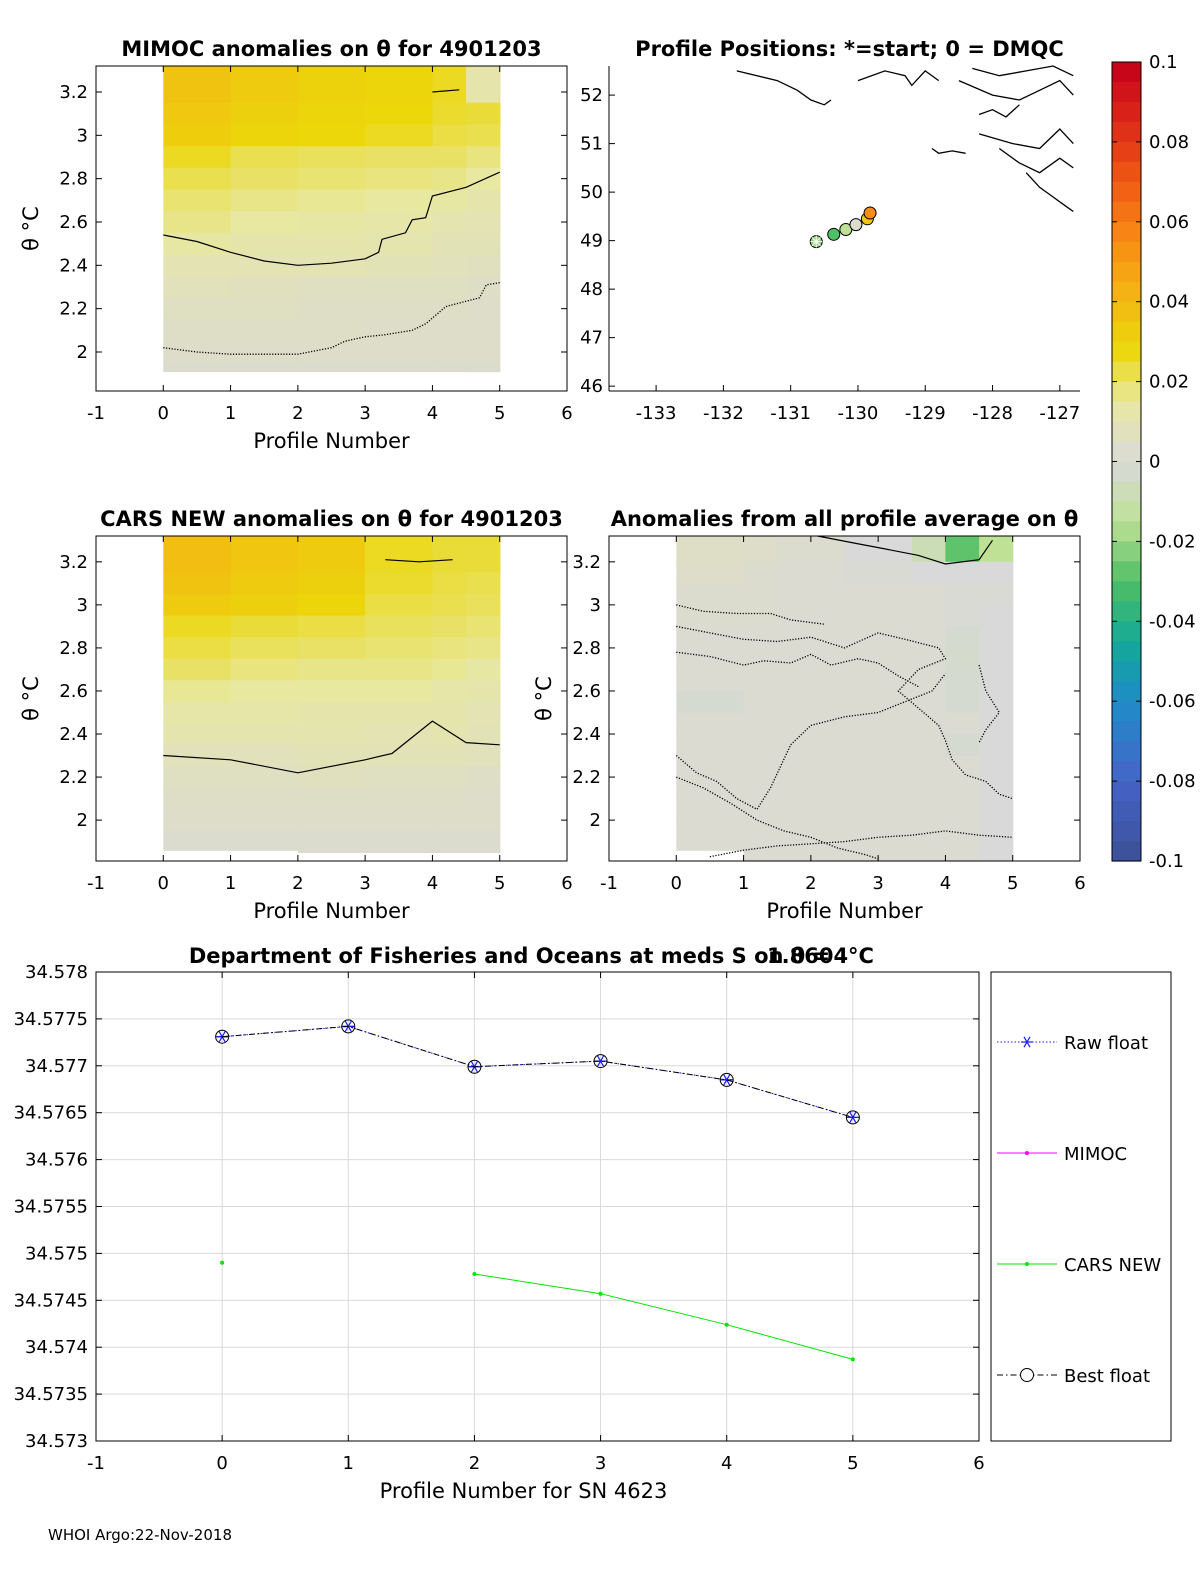 This screenshot has height=1575, width=1200. Describe the element at coordinates (790, 413) in the screenshot. I see `positions-xtick-label: -131` at that location.